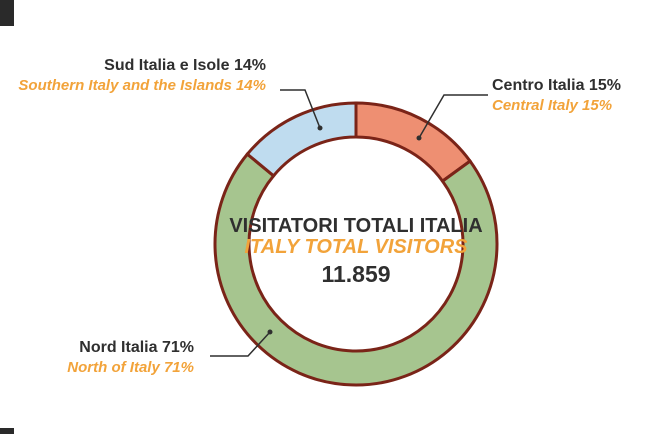 This screenshot has width=670, height=434. Describe the element at coordinates (355, 274) in the screenshot. I see `center-total: 11.859` at that location.